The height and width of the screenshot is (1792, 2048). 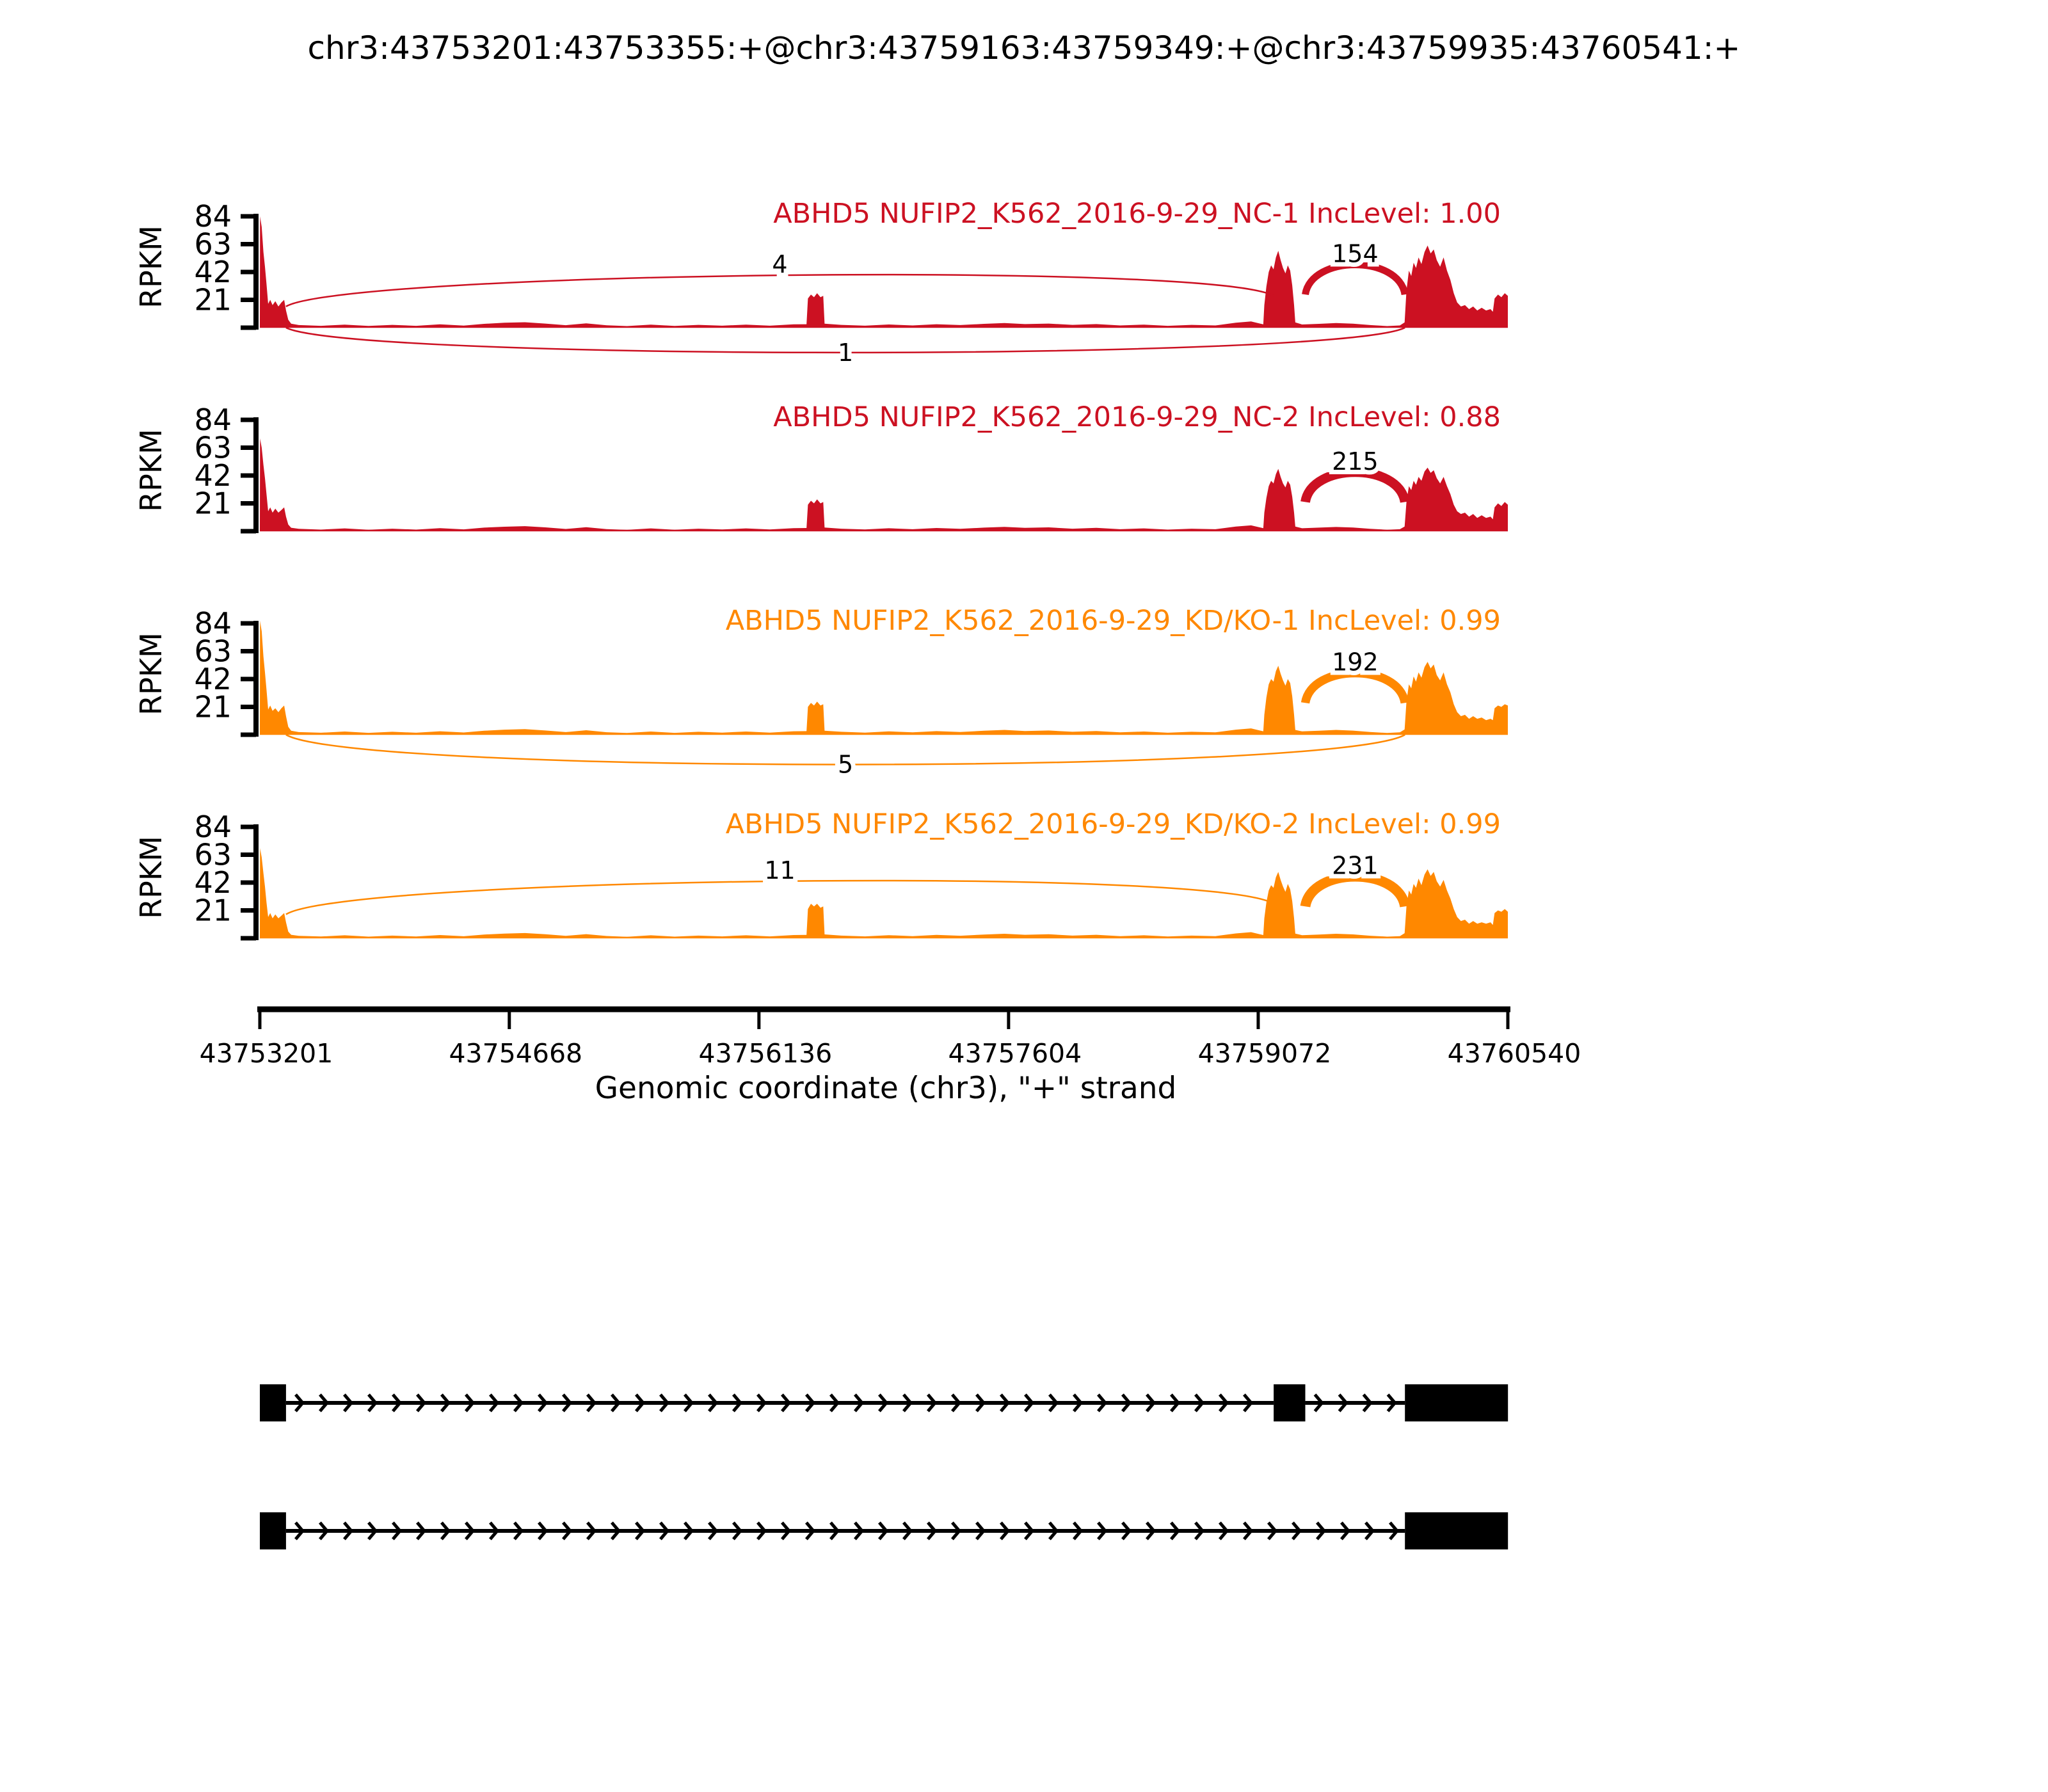 I want to click on x-tick-label: 43759072, so click(x=1265, y=1053).